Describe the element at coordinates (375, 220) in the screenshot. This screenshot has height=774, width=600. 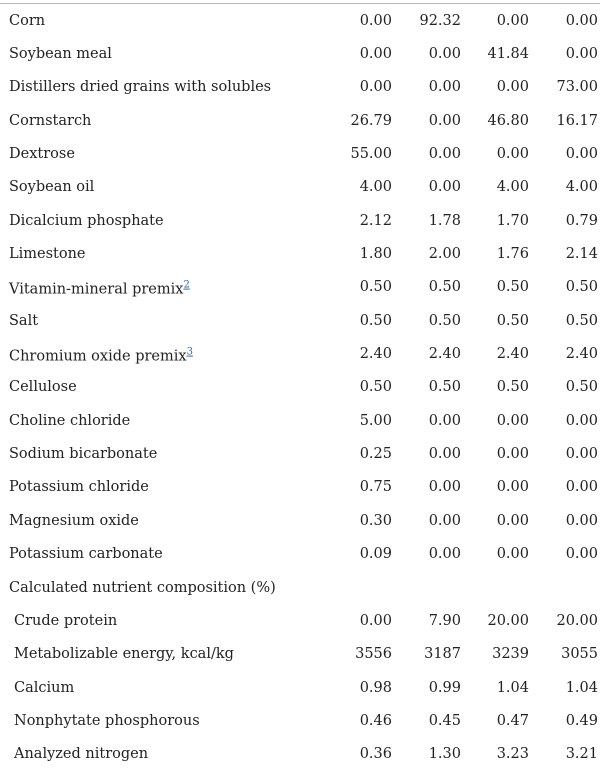
I see `cell-value: 2.12` at that location.